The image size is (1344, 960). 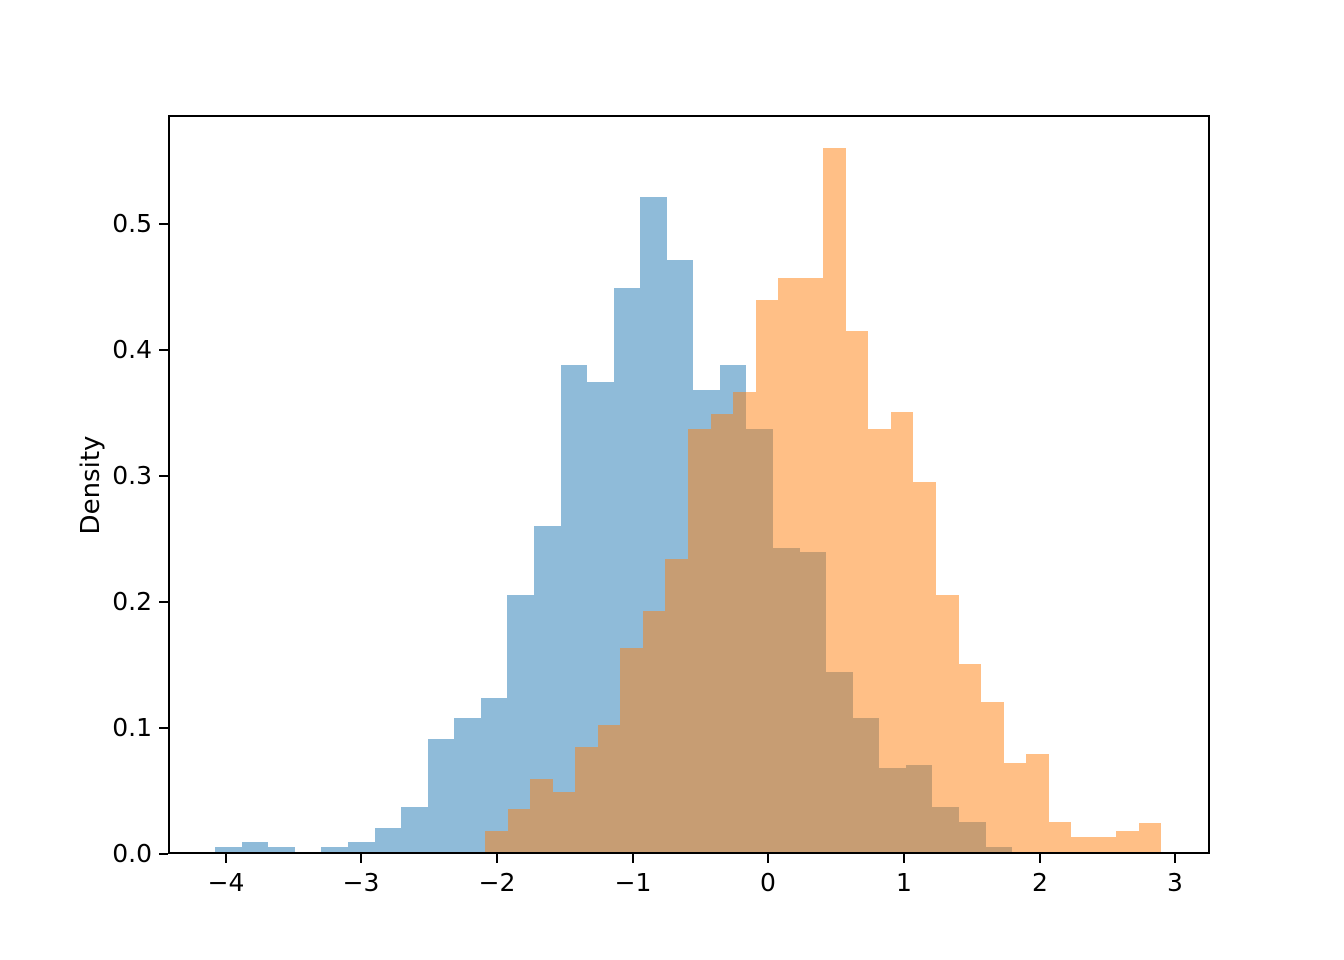 What do you see at coordinates (497, 882) in the screenshot?
I see `x-tick-label: −2` at bounding box center [497, 882].